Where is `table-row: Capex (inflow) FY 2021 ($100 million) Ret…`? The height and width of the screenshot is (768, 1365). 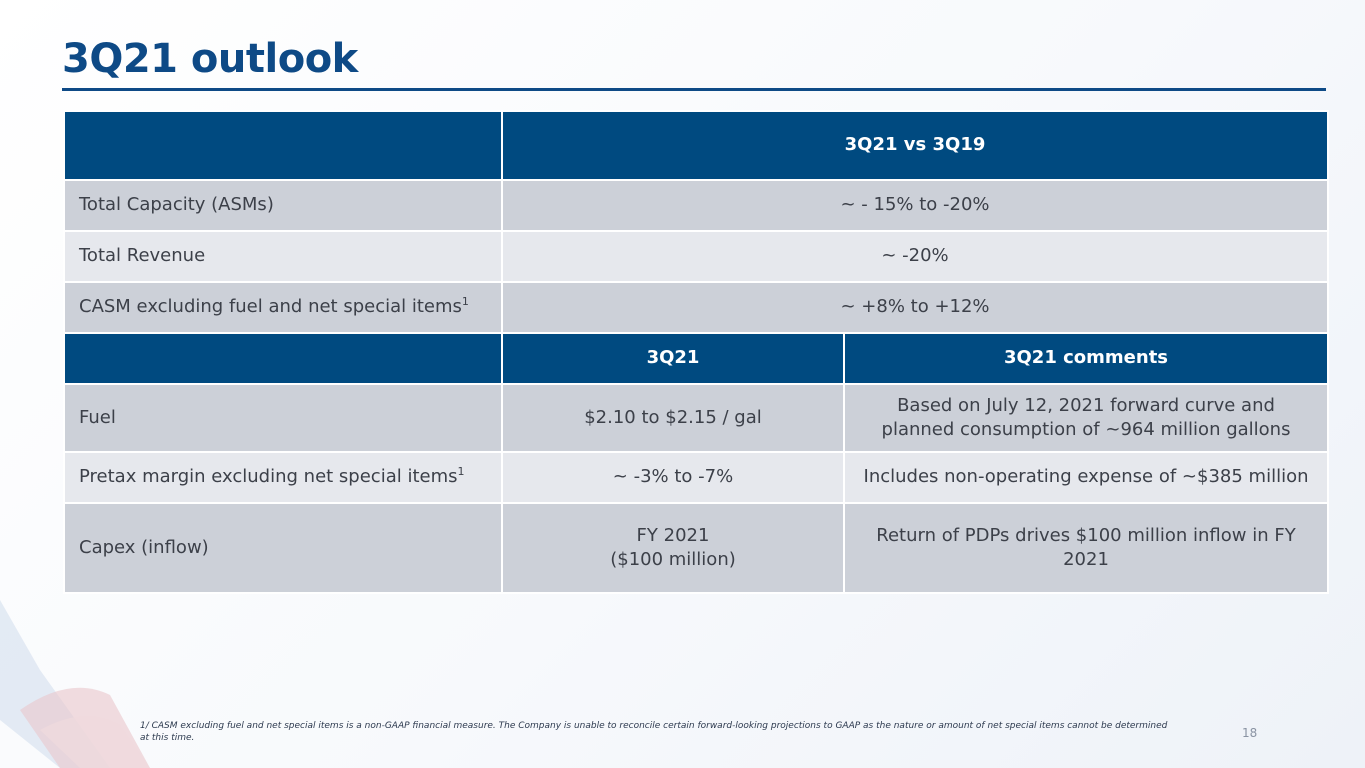 table-row: Capex (inflow) FY 2021 ($100 million) Ret… is located at coordinates (696, 548).